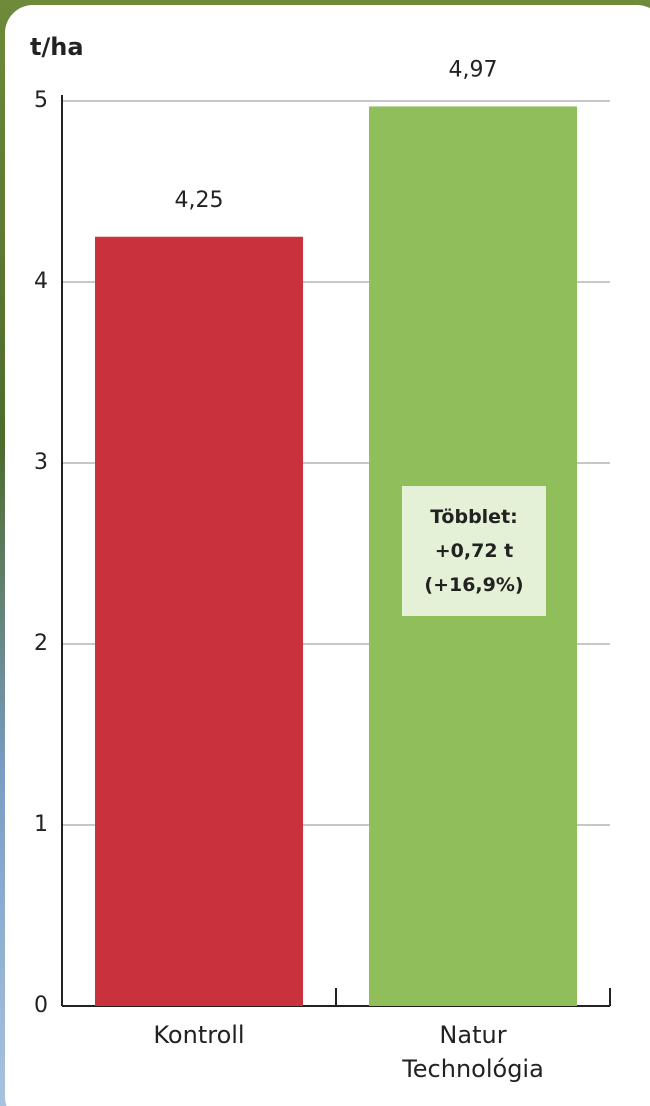 This screenshot has width=650, height=1106. What do you see at coordinates (199, 1035) in the screenshot?
I see `x-tick-label: Kontroll` at bounding box center [199, 1035].